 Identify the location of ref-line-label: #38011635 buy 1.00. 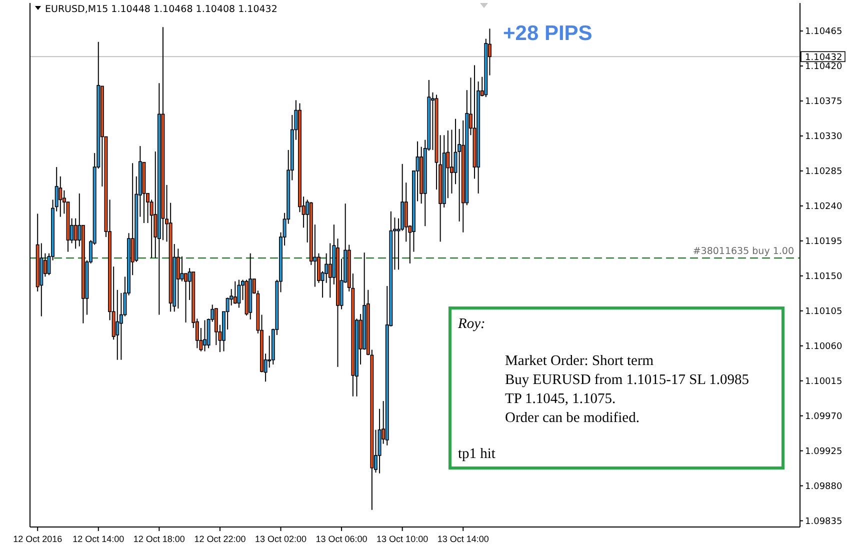
(743, 252).